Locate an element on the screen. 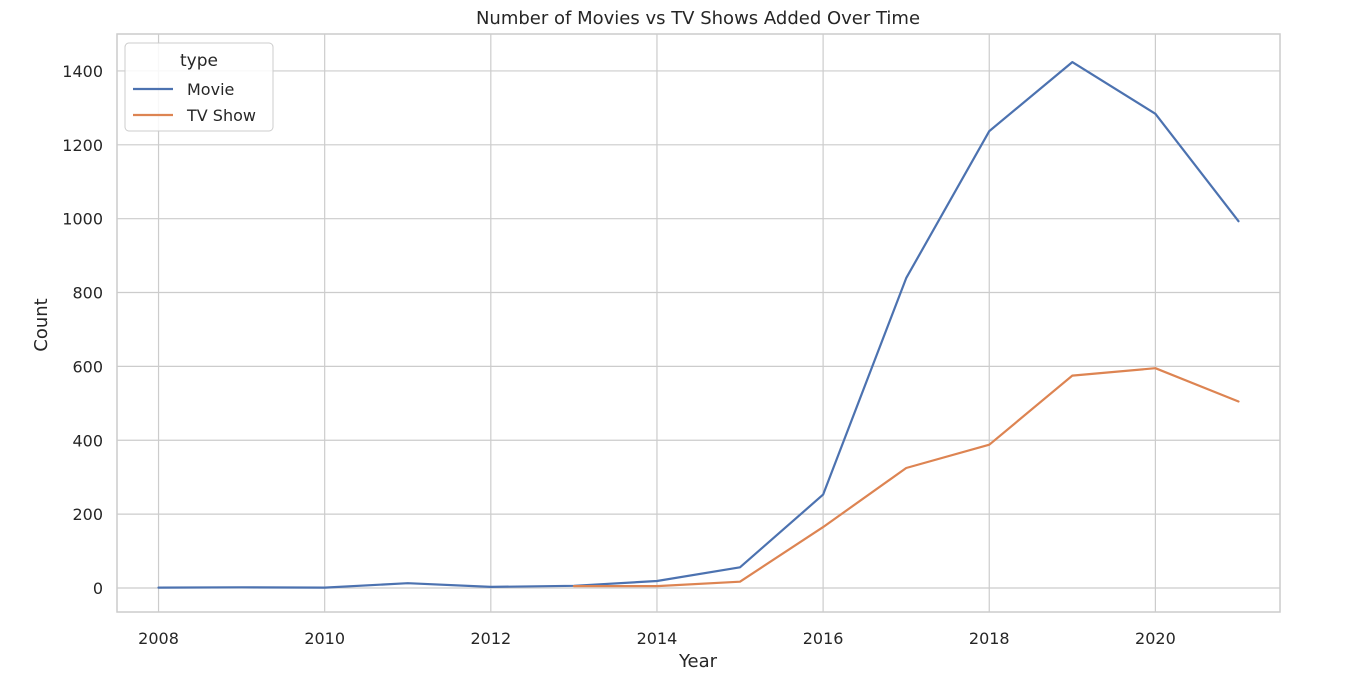 The image size is (1367, 686). x-tick-label: 2010 is located at coordinates (324, 638).